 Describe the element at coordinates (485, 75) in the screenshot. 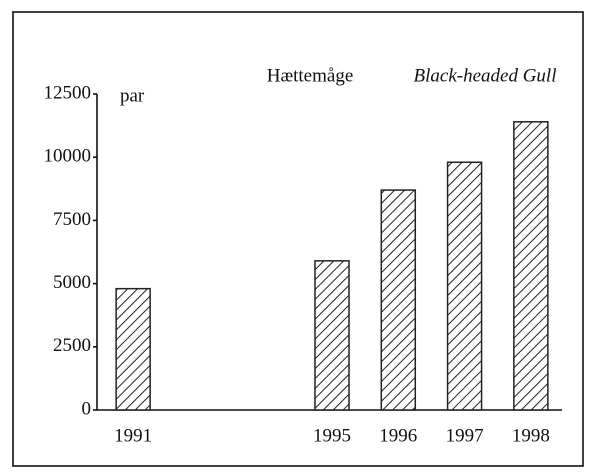

I see `chart-subtitle: Black-headed Gull` at that location.